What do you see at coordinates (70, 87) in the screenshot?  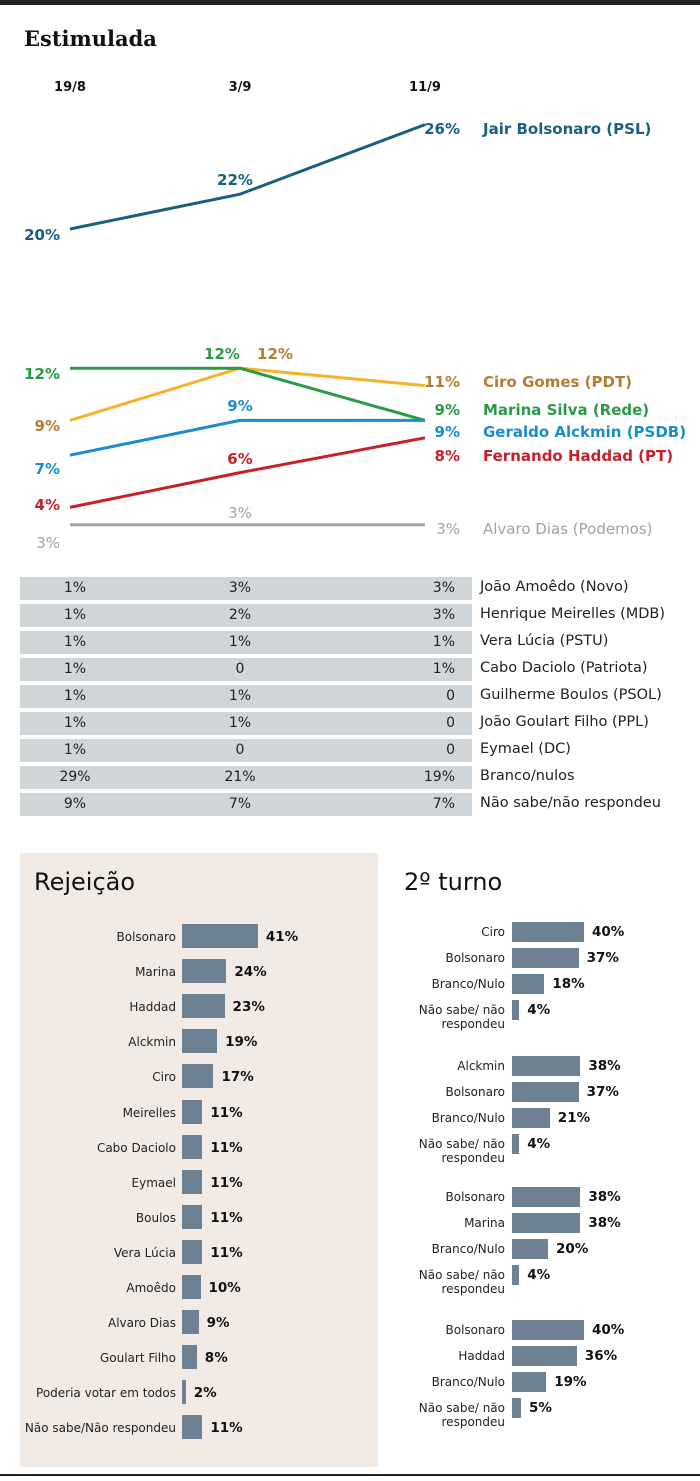 I see `date-label: 19/8` at bounding box center [70, 87].